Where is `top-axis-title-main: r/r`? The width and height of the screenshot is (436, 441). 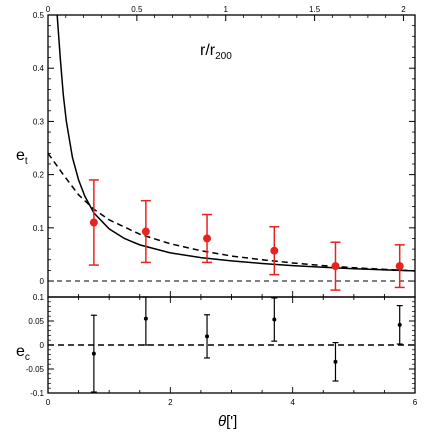 top-axis-title-main: r/r is located at coordinates (208, 50).